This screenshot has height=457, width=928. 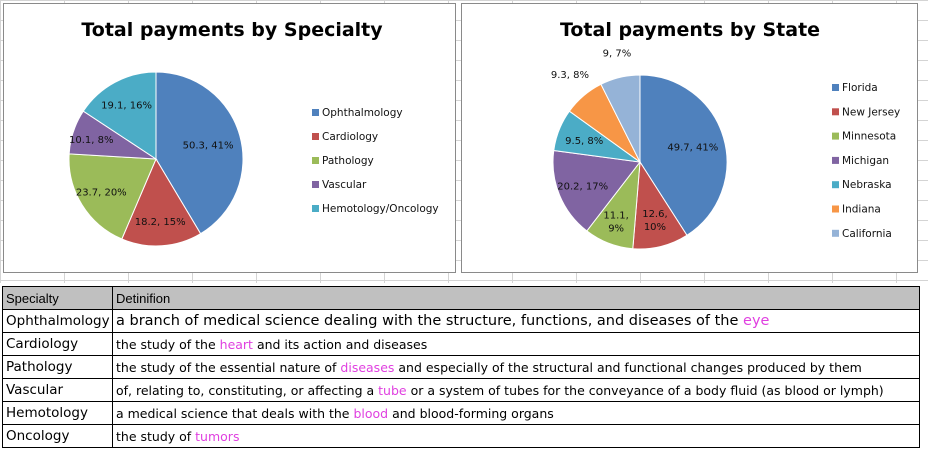 What do you see at coordinates (228, 367) in the screenshot?
I see `definition-text: the study of the essential nature of` at bounding box center [228, 367].